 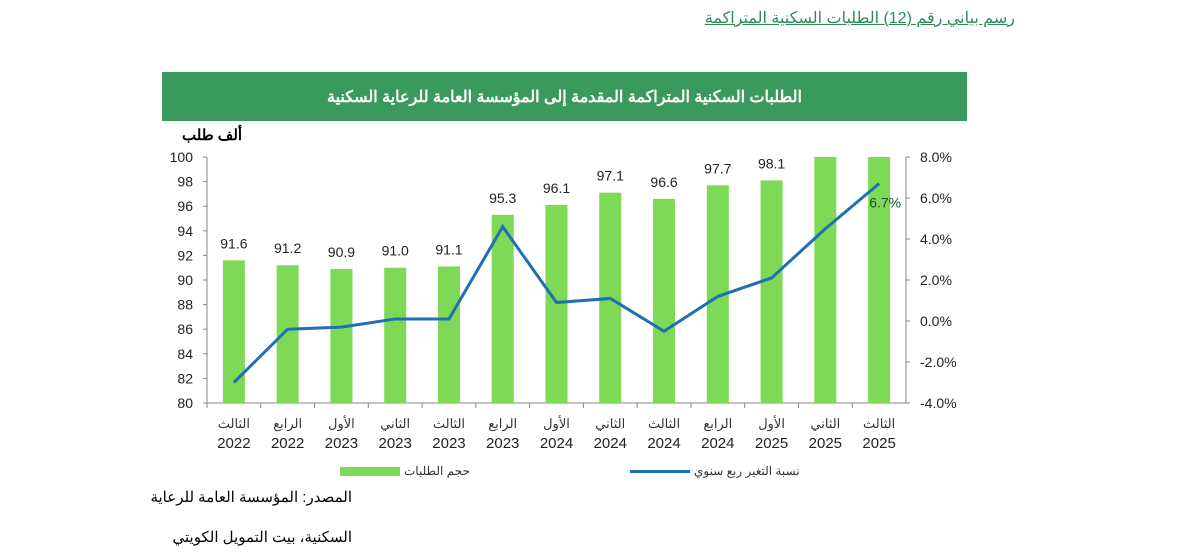 What do you see at coordinates (233, 243) in the screenshot?
I see `bar-data-label: 91.6` at bounding box center [233, 243].